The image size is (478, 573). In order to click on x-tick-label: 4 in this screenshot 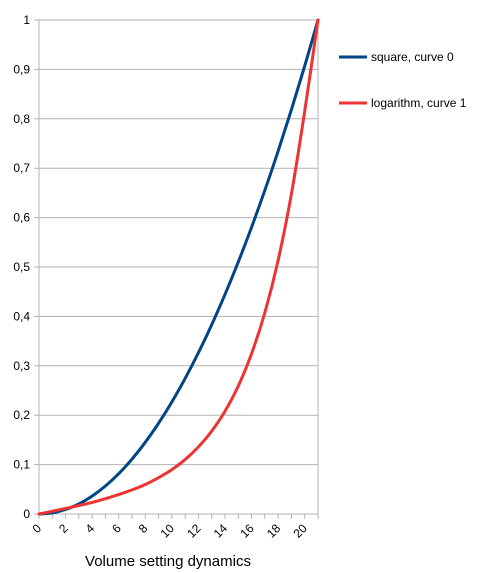, I will do `click(90, 528)`.